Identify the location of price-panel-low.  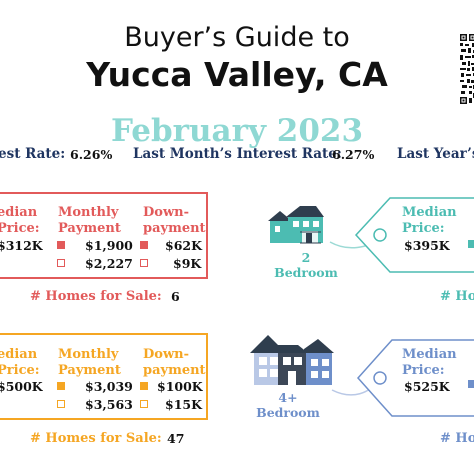
(104, 235).